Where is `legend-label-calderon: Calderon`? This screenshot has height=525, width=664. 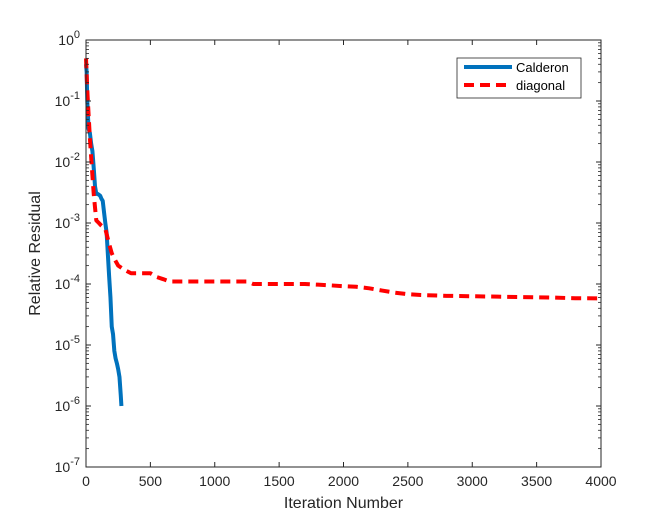 legend-label-calderon: Calderon is located at coordinates (542, 67).